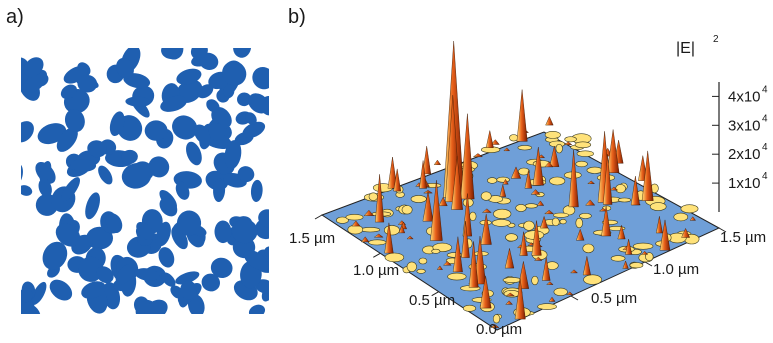 Image resolution: width=773 pixels, height=343 pixels. What do you see at coordinates (376, 270) in the screenshot?
I see `x-tick-label: 1.0 µm` at bounding box center [376, 270].